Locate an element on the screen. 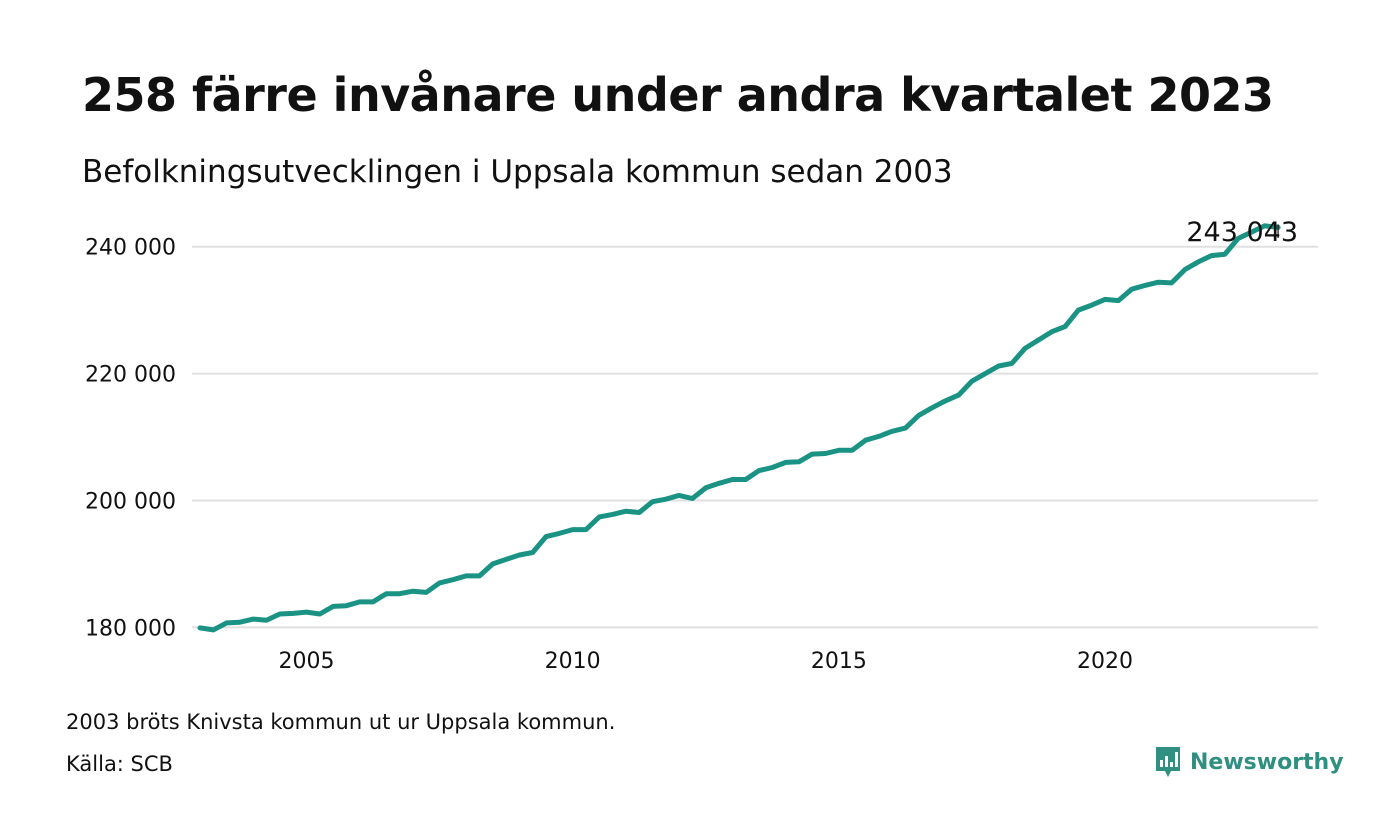 The height and width of the screenshot is (840, 1400). brand-logo: Newsworthy is located at coordinates (1249, 762).